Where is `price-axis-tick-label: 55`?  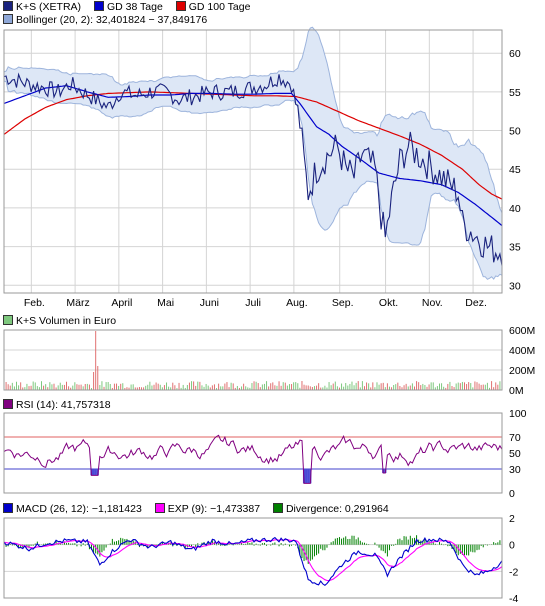 price-axis-tick-label: 55 is located at coordinates (515, 93).